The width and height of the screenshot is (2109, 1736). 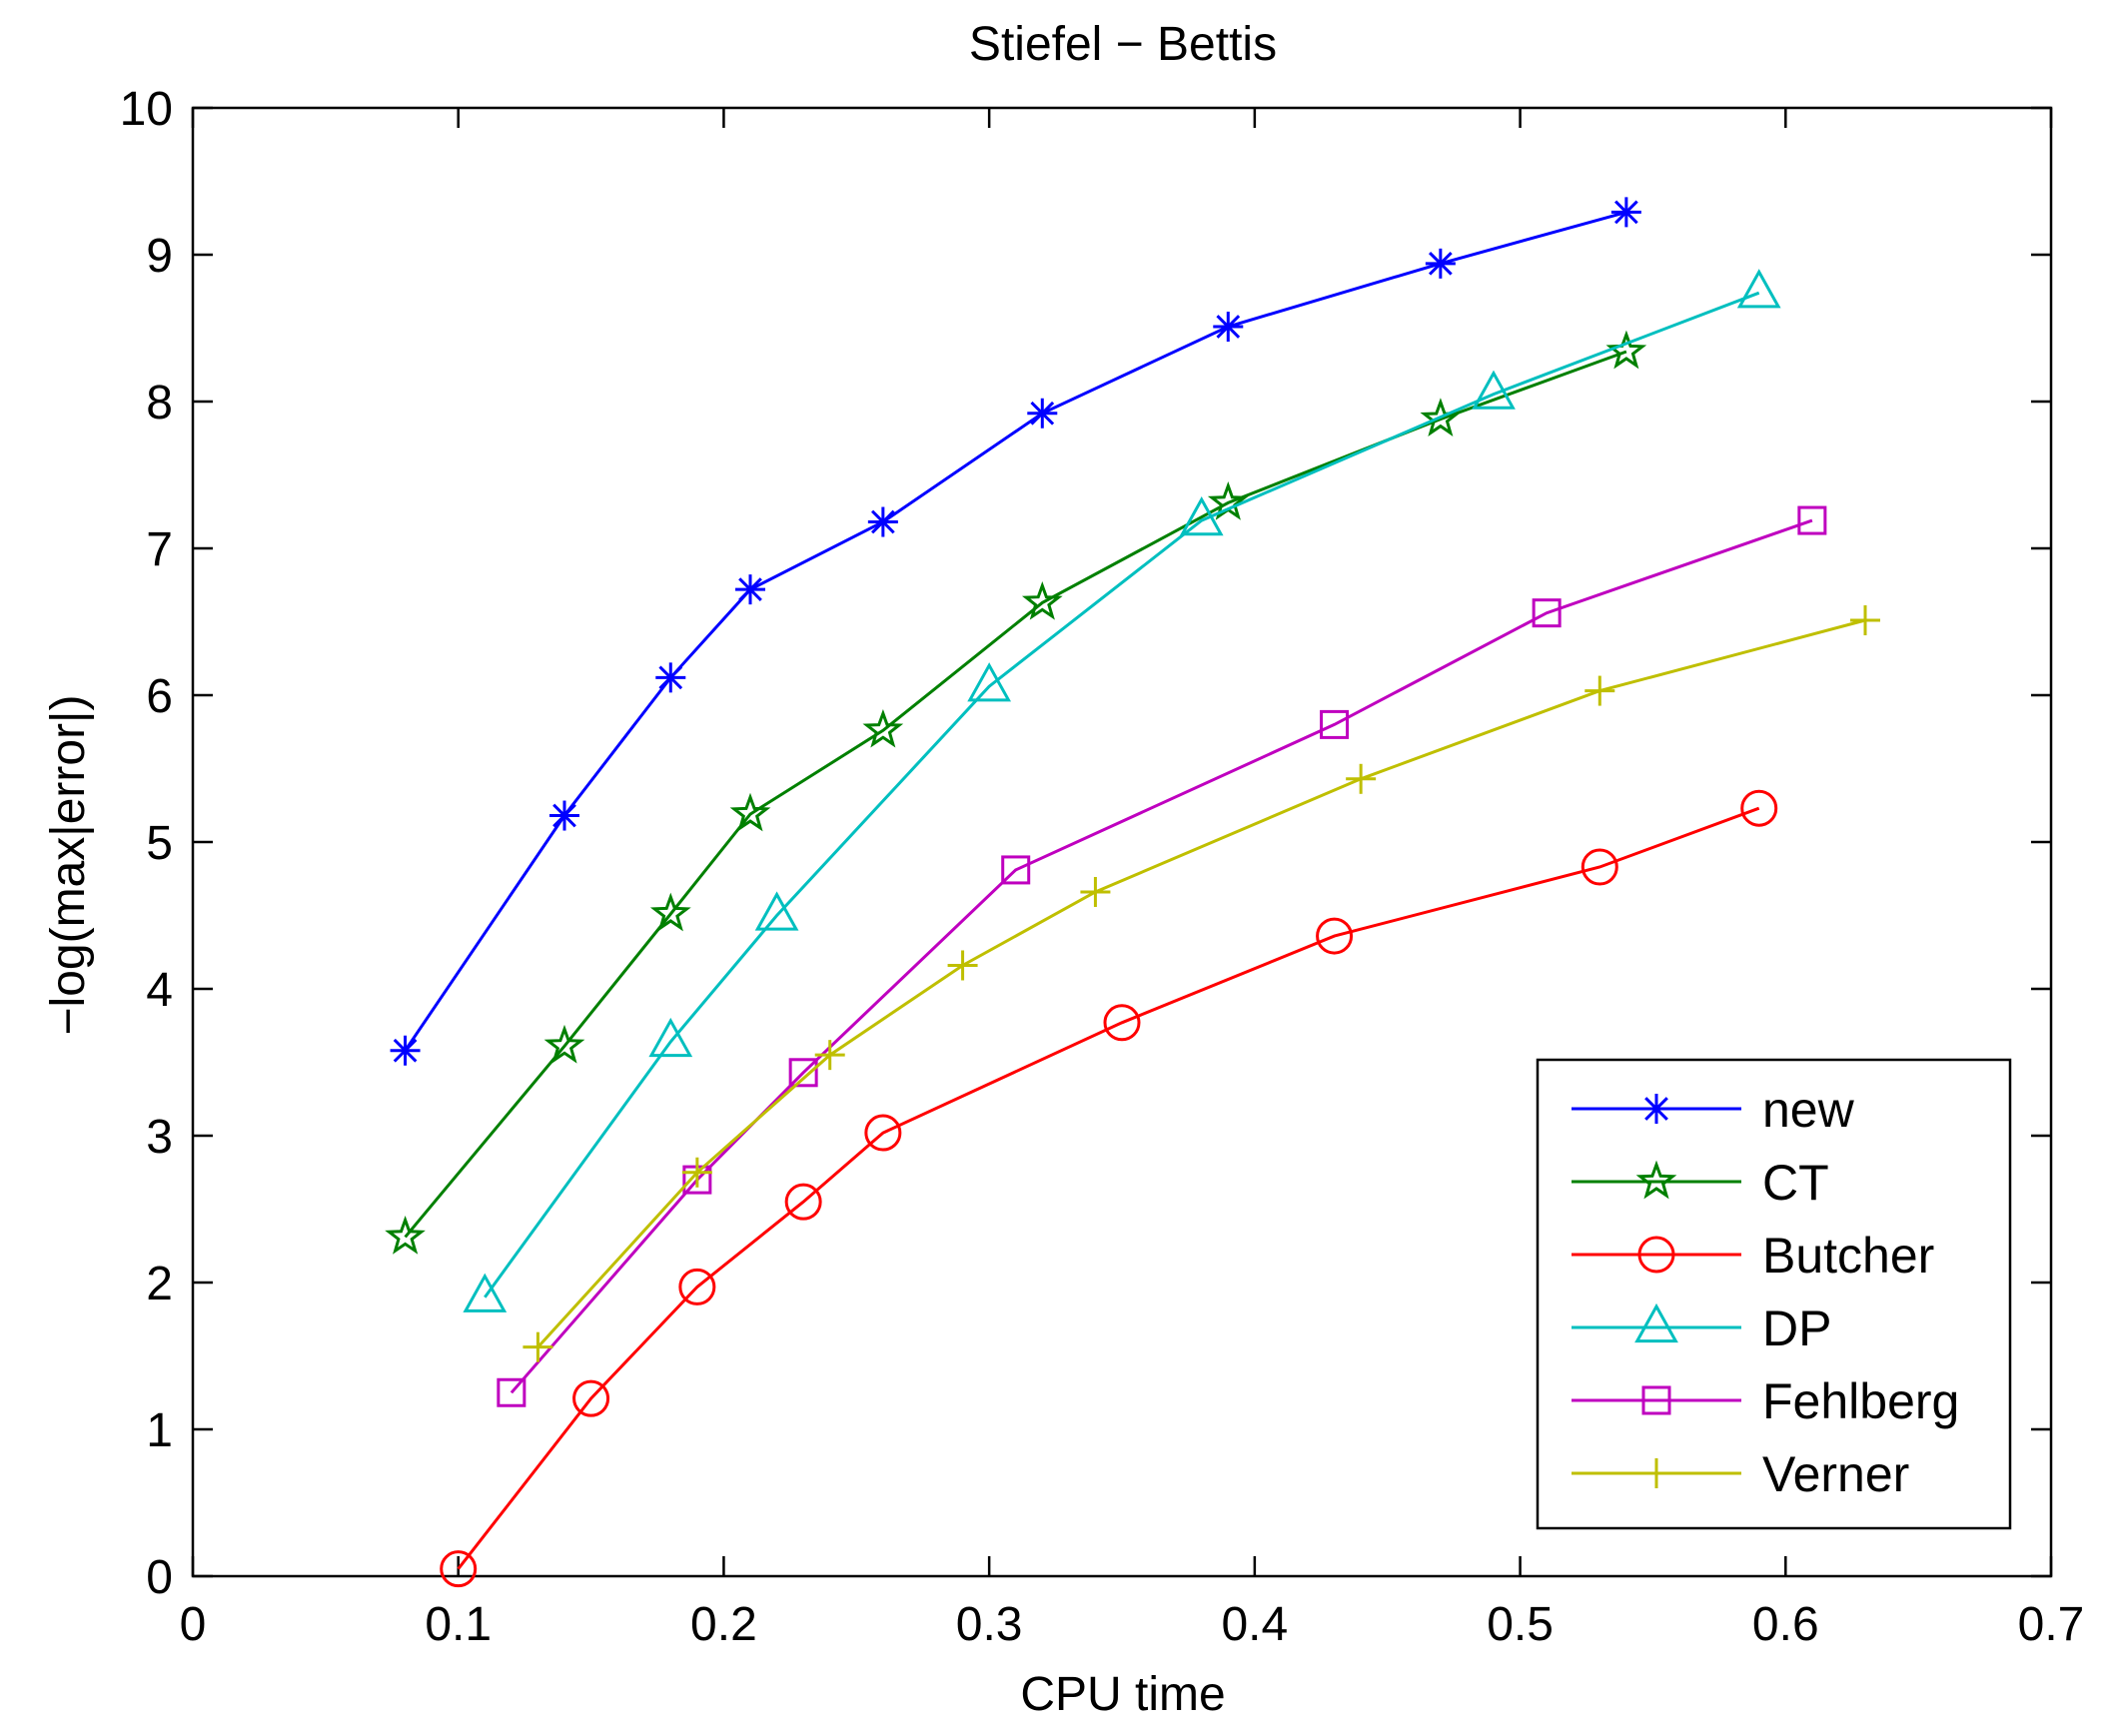 I want to click on legend-marker-dp, so click(x=1656, y=1323).